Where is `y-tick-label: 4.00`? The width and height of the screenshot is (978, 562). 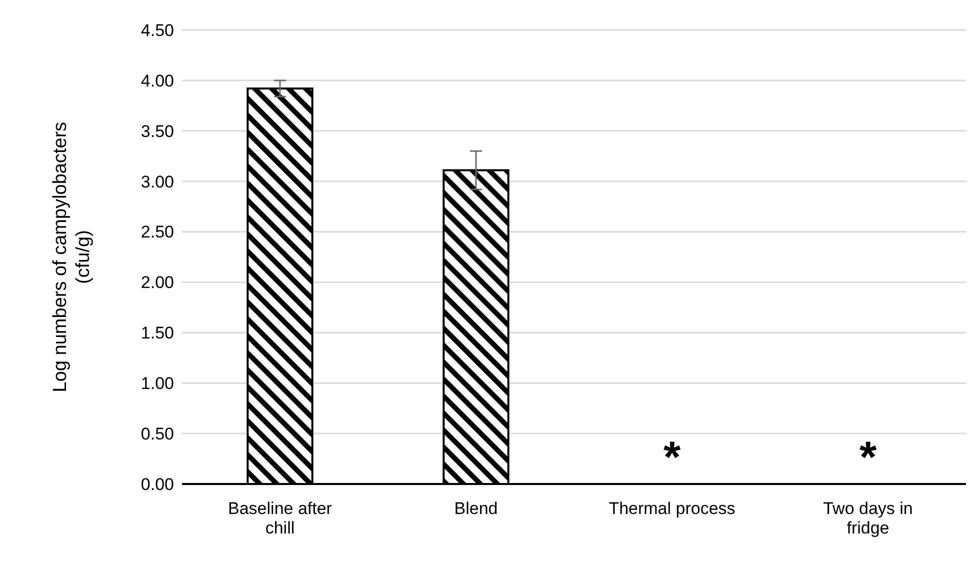 y-tick-label: 4.00 is located at coordinates (157, 80).